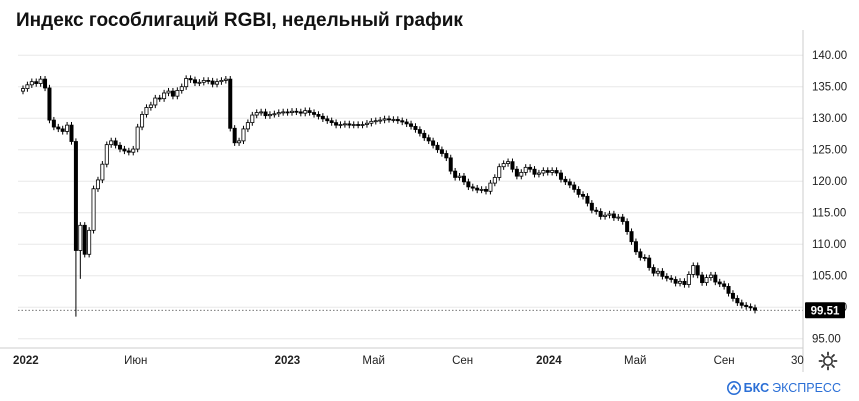 Image resolution: width=859 pixels, height=401 pixels. I want to click on x-tick-label: 2022, so click(26, 361).